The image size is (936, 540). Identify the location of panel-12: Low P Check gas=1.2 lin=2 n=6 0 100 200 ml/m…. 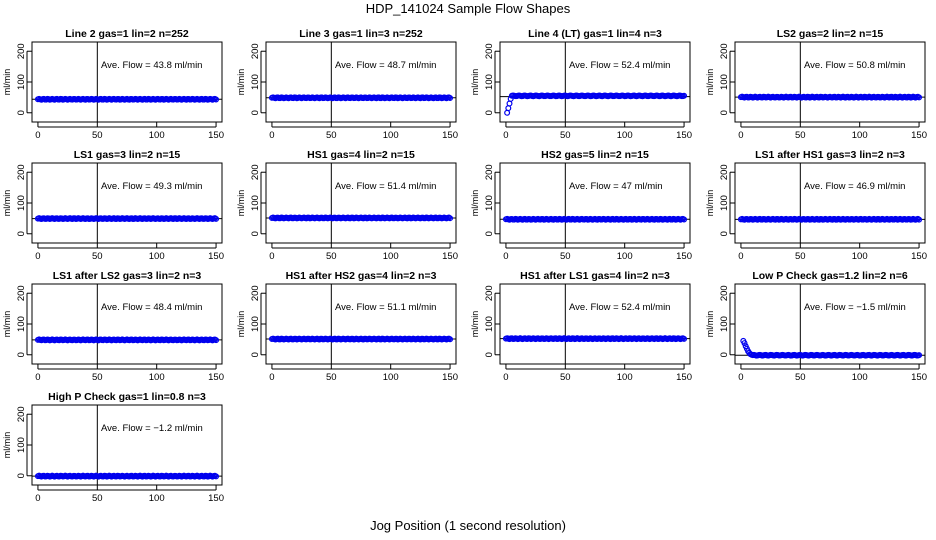
(816, 326).